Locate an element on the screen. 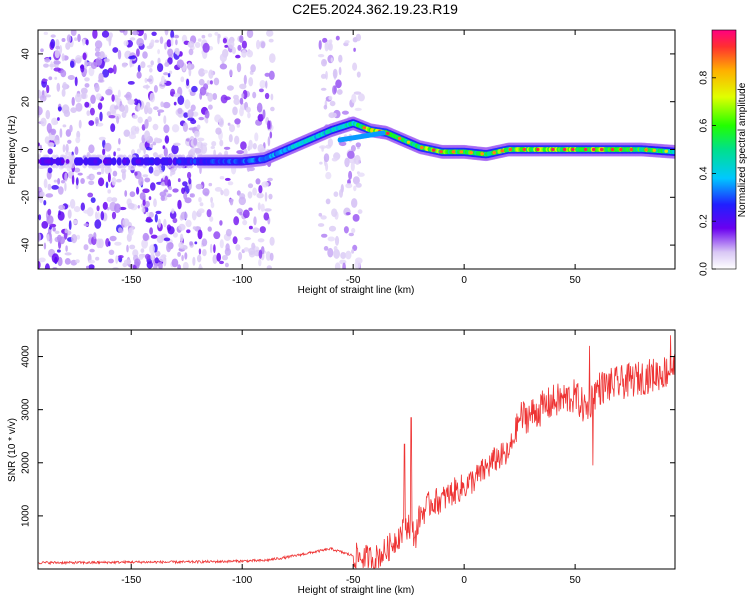 Image resolution: width=750 pixels, height=600 pixels. y-tick-label: 3000 is located at coordinates (26, 409).